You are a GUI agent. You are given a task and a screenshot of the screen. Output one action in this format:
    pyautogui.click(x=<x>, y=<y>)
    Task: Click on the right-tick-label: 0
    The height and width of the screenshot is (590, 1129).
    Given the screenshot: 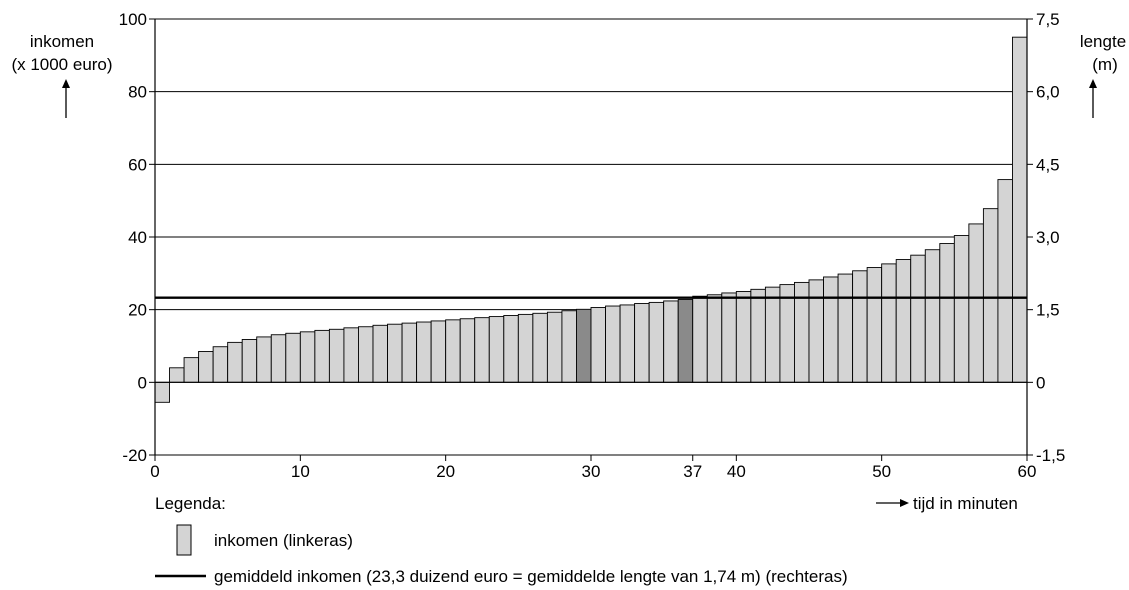 What is the action you would take?
    pyautogui.click(x=1040, y=382)
    